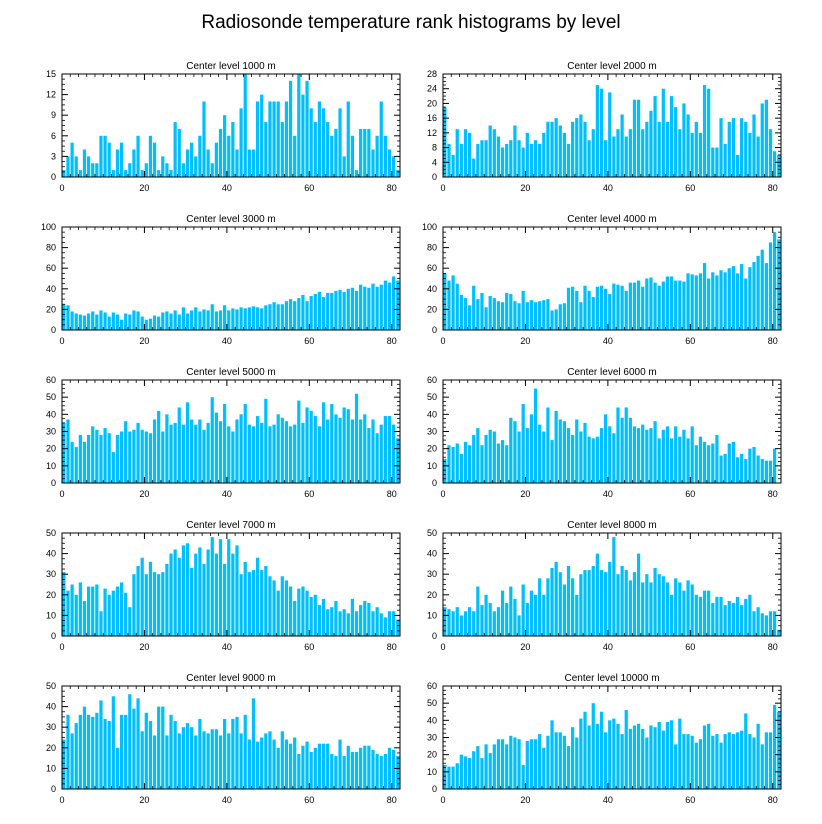 The image size is (822, 824). Describe the element at coordinates (608, 800) in the screenshot. I see `x-tick-label: 40` at that location.